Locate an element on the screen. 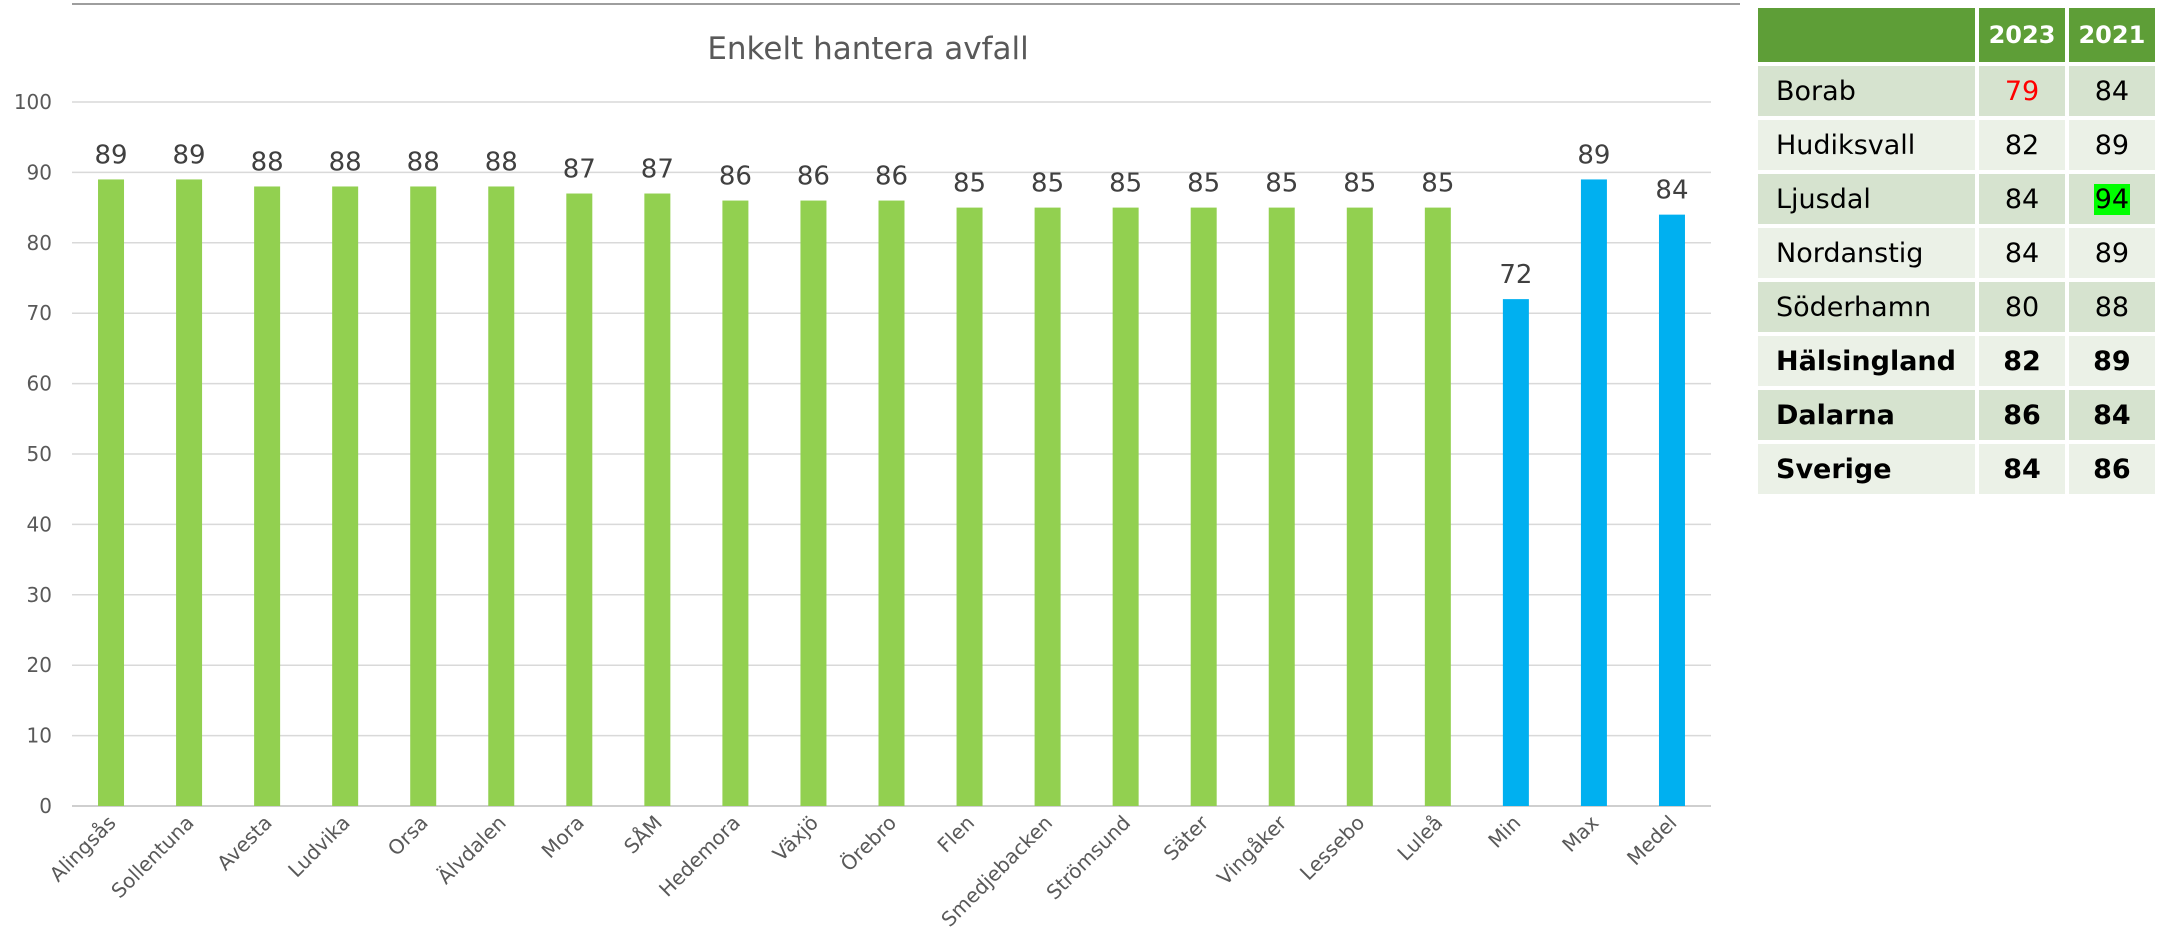 The image size is (2159, 936). y-tick-label: 20 is located at coordinates (39, 665).